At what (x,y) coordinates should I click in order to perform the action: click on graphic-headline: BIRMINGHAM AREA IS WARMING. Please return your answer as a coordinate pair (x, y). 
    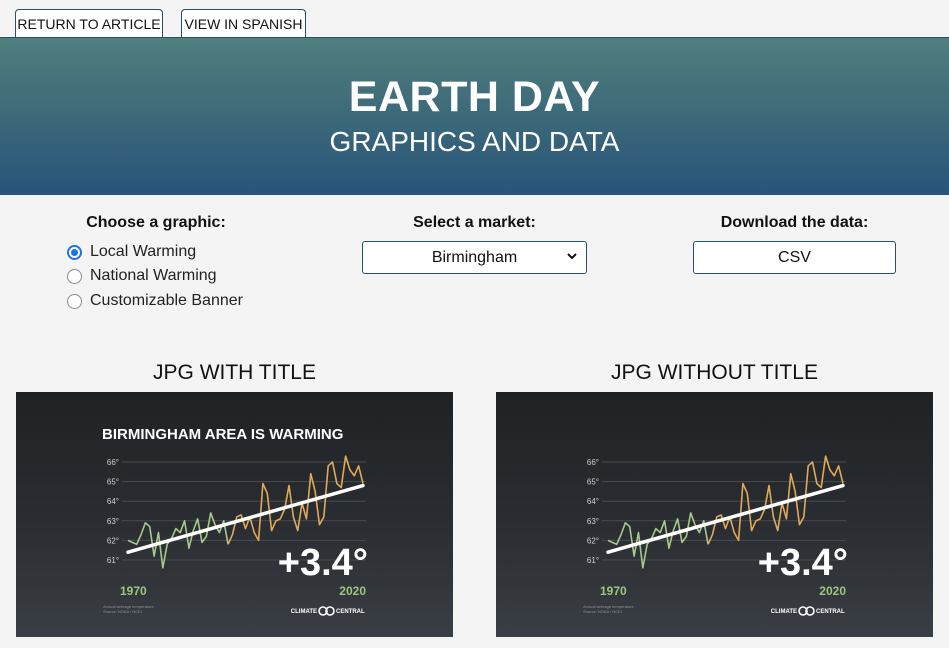
    Looking at the image, I should click on (222, 434).